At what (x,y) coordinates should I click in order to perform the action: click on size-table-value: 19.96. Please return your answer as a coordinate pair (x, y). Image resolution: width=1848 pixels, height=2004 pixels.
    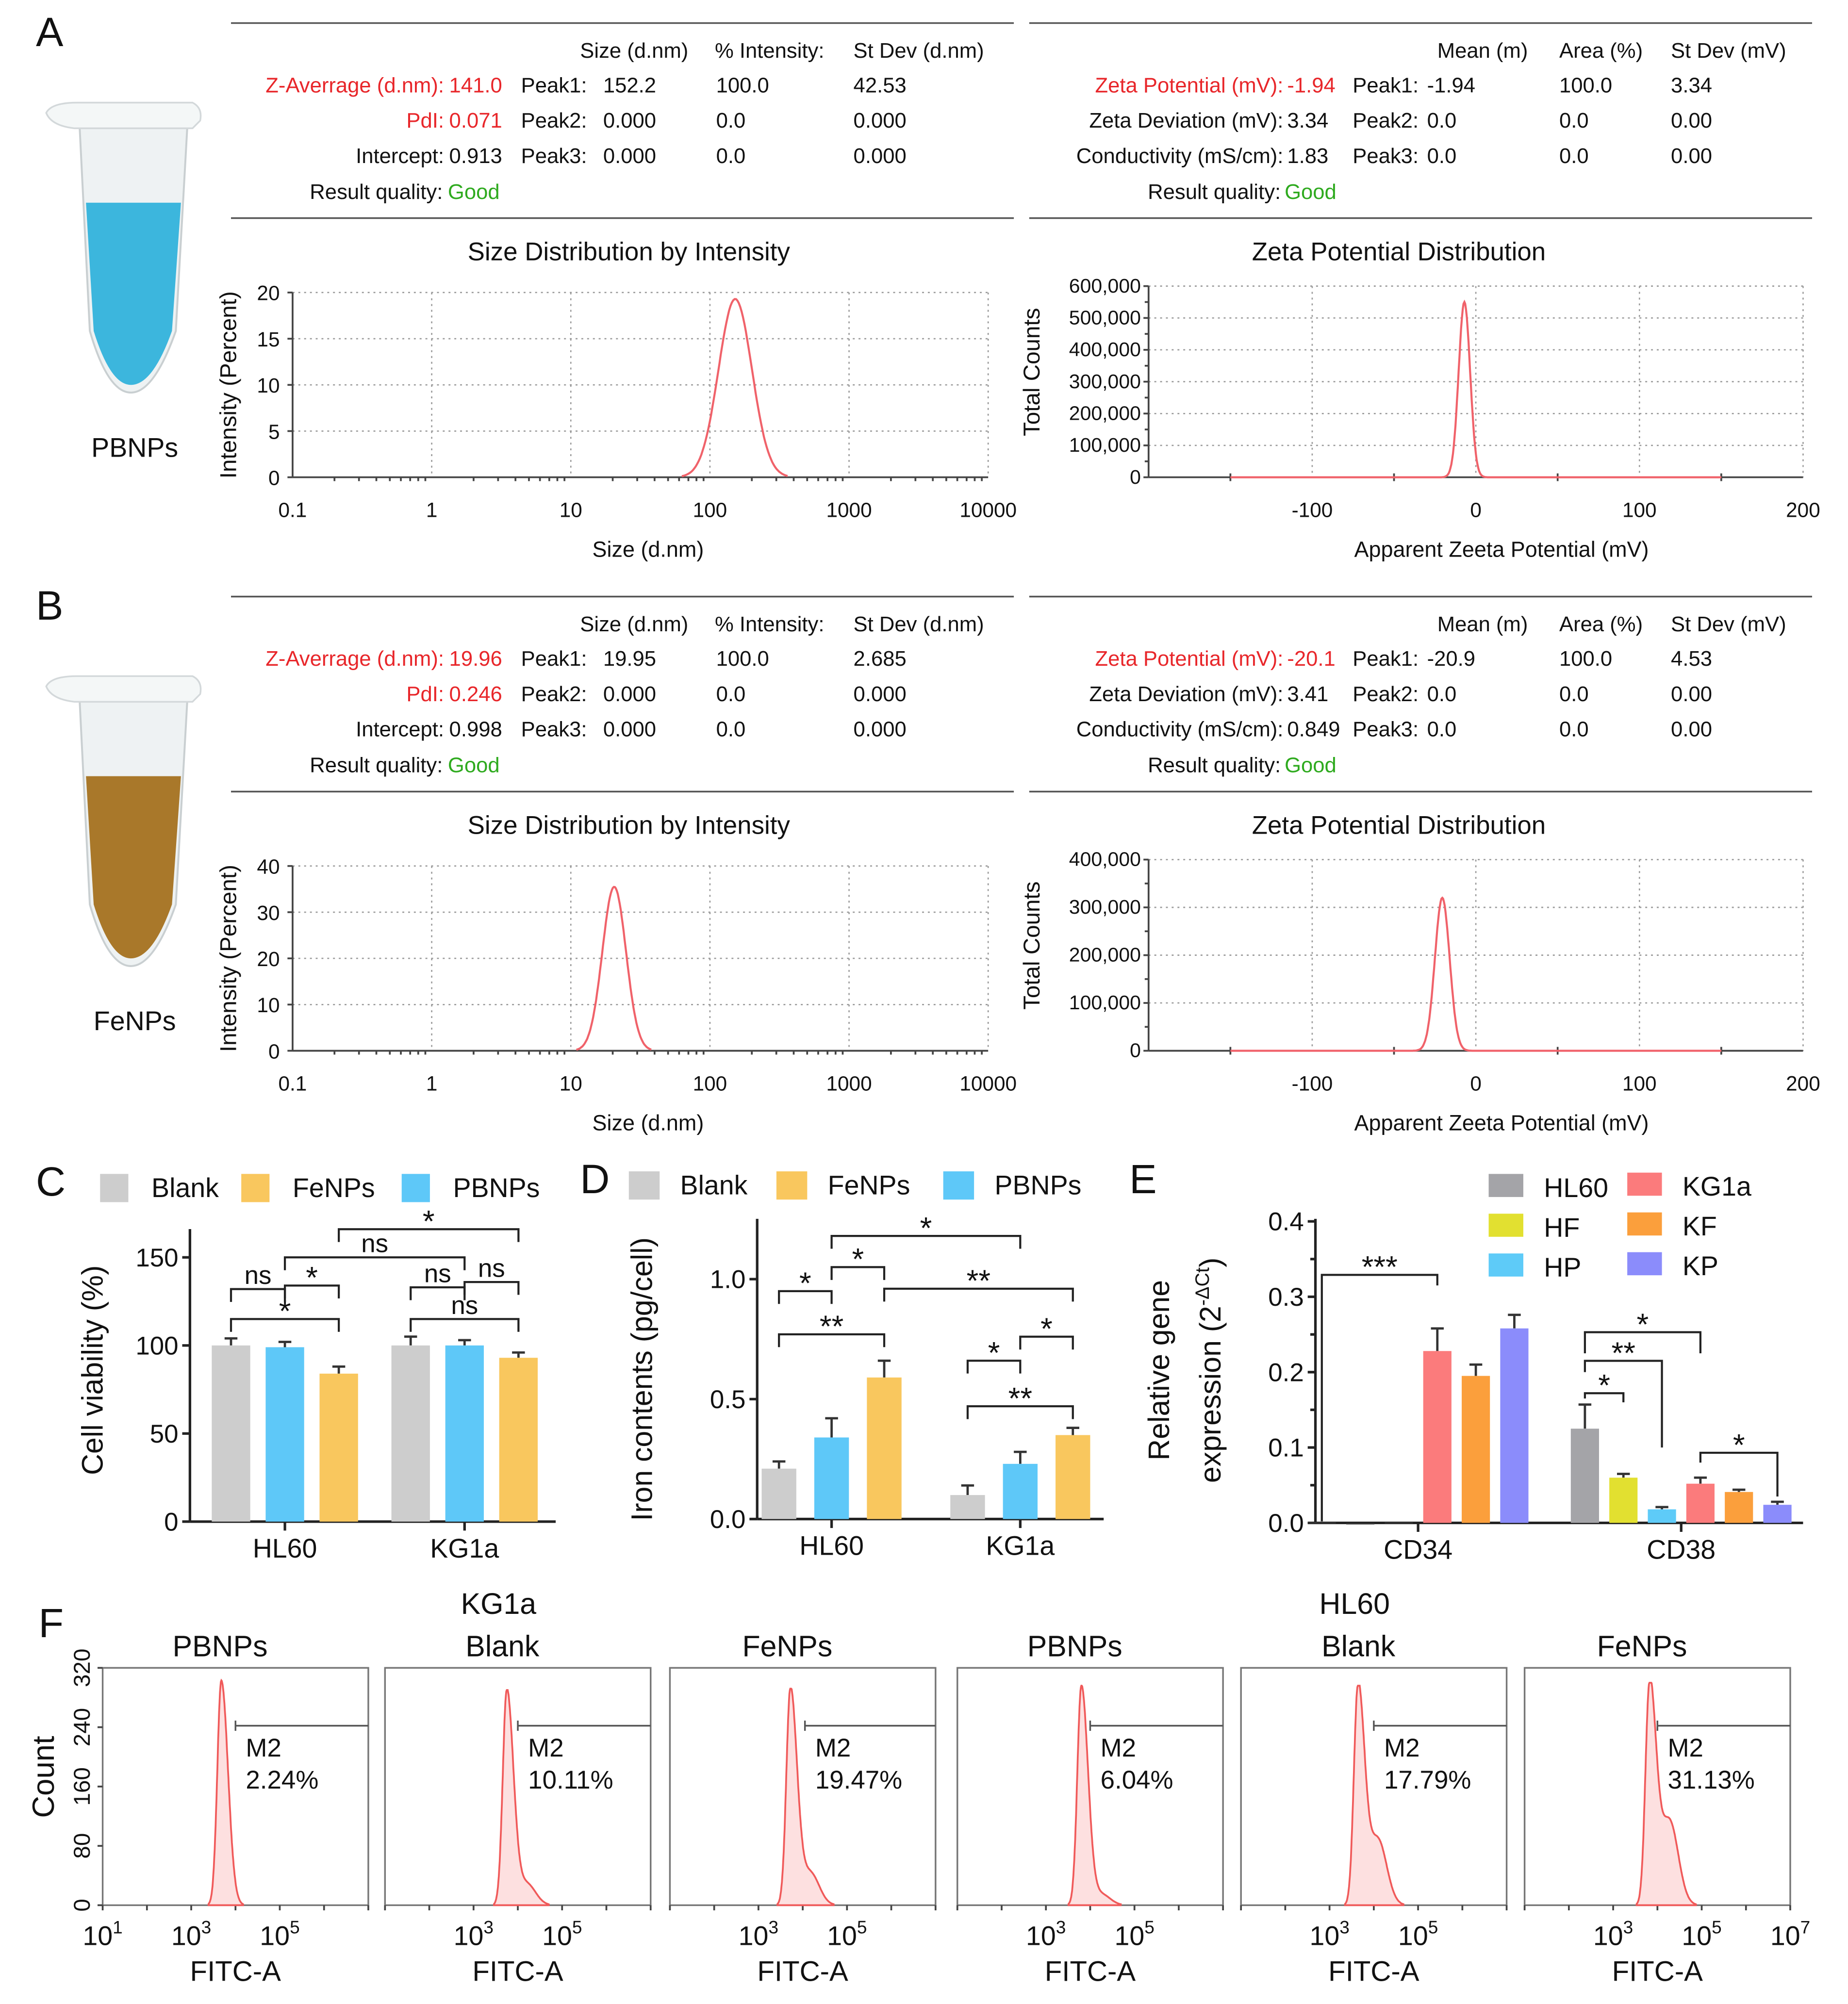
    Looking at the image, I should click on (475, 659).